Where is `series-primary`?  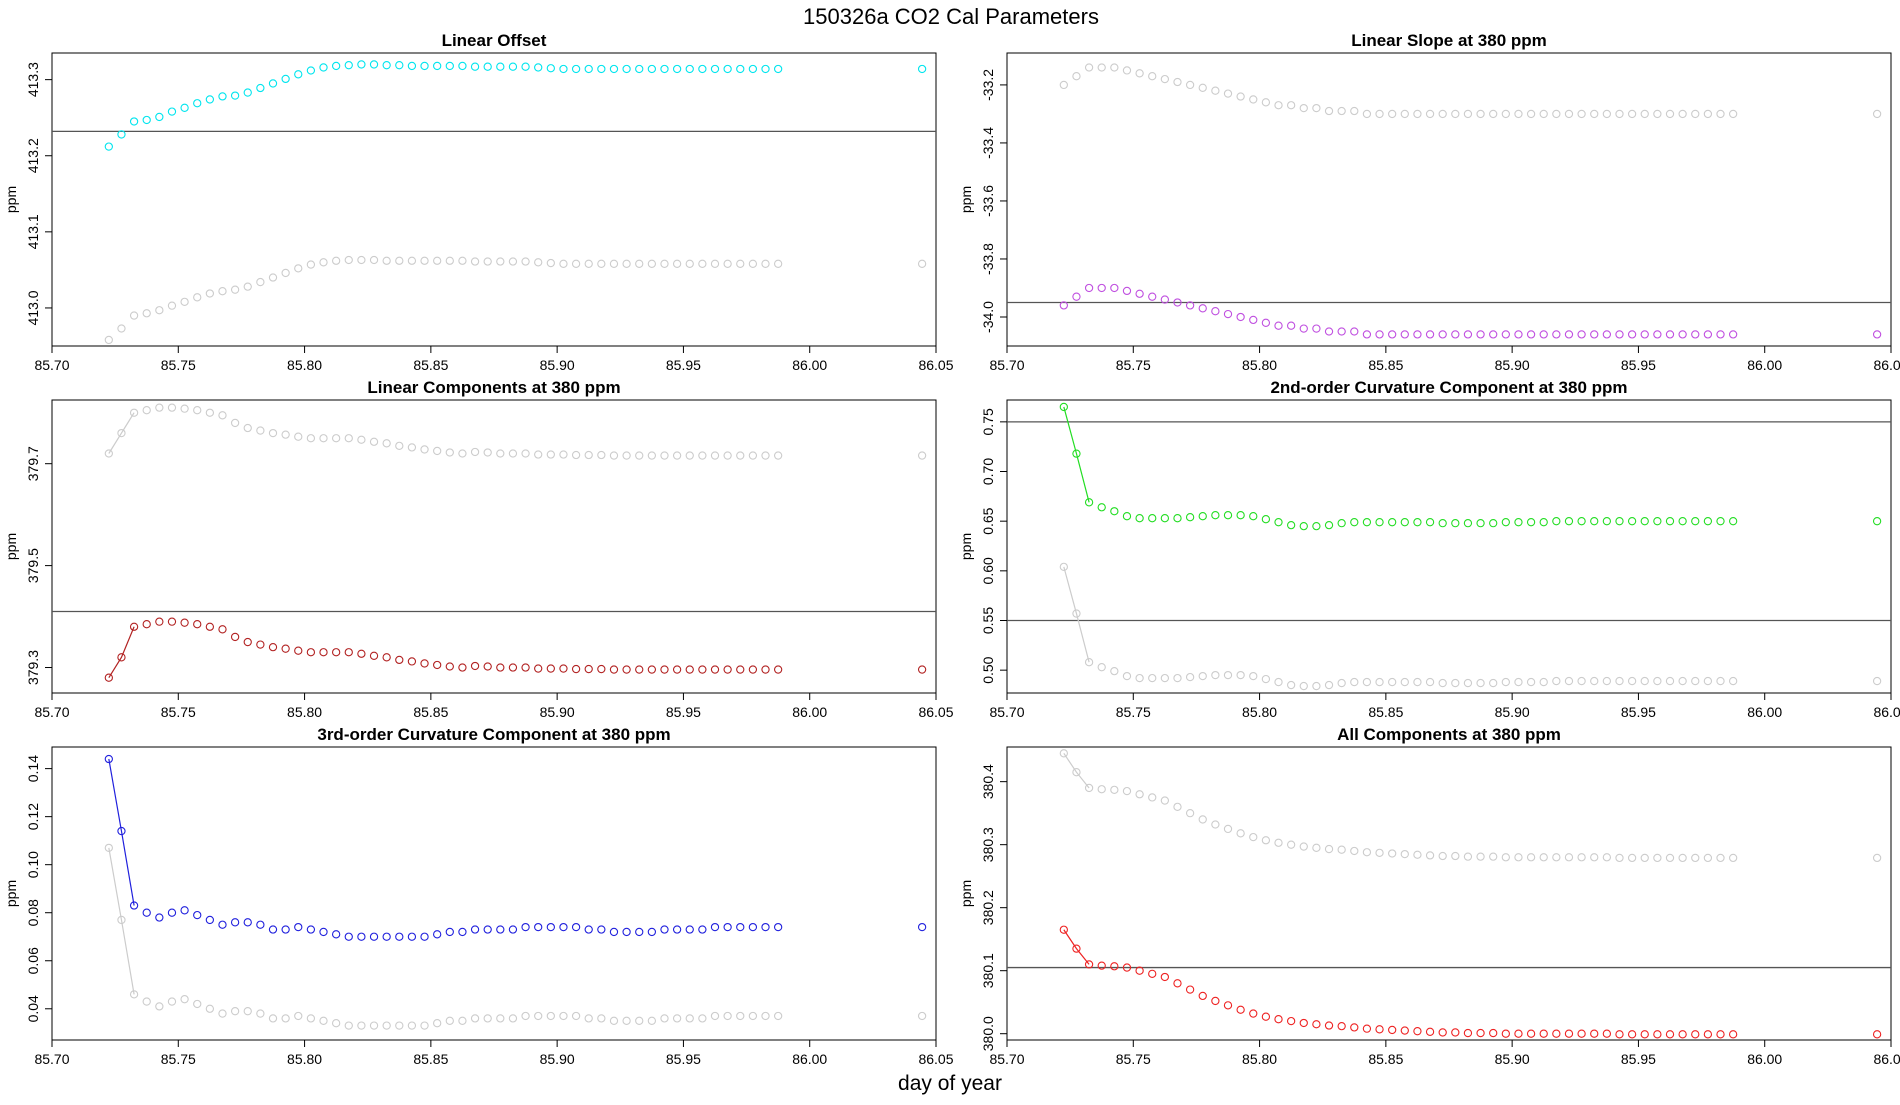
series-primary is located at coordinates (1470, 311).